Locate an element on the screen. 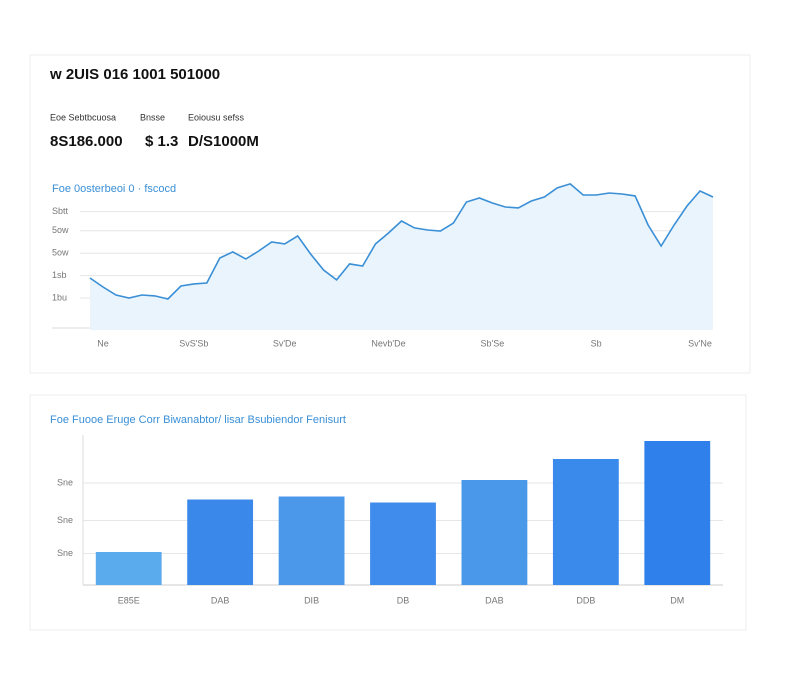 This screenshot has height=694, width=794. x-tick-label: Sb is located at coordinates (596, 343).